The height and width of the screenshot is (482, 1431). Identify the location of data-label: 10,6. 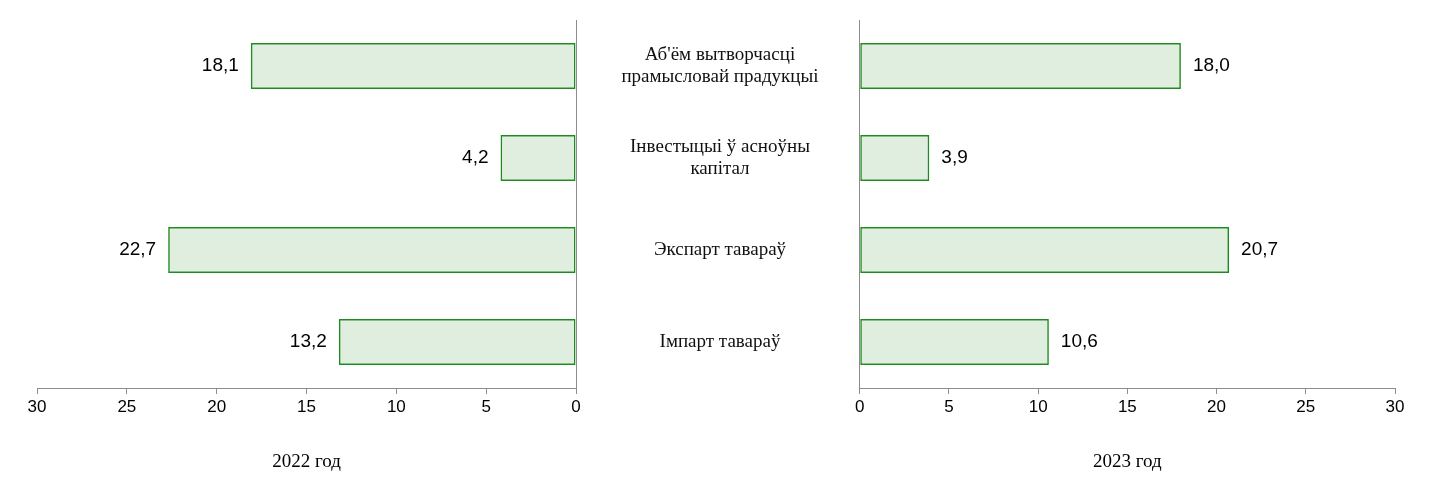
(1079, 341).